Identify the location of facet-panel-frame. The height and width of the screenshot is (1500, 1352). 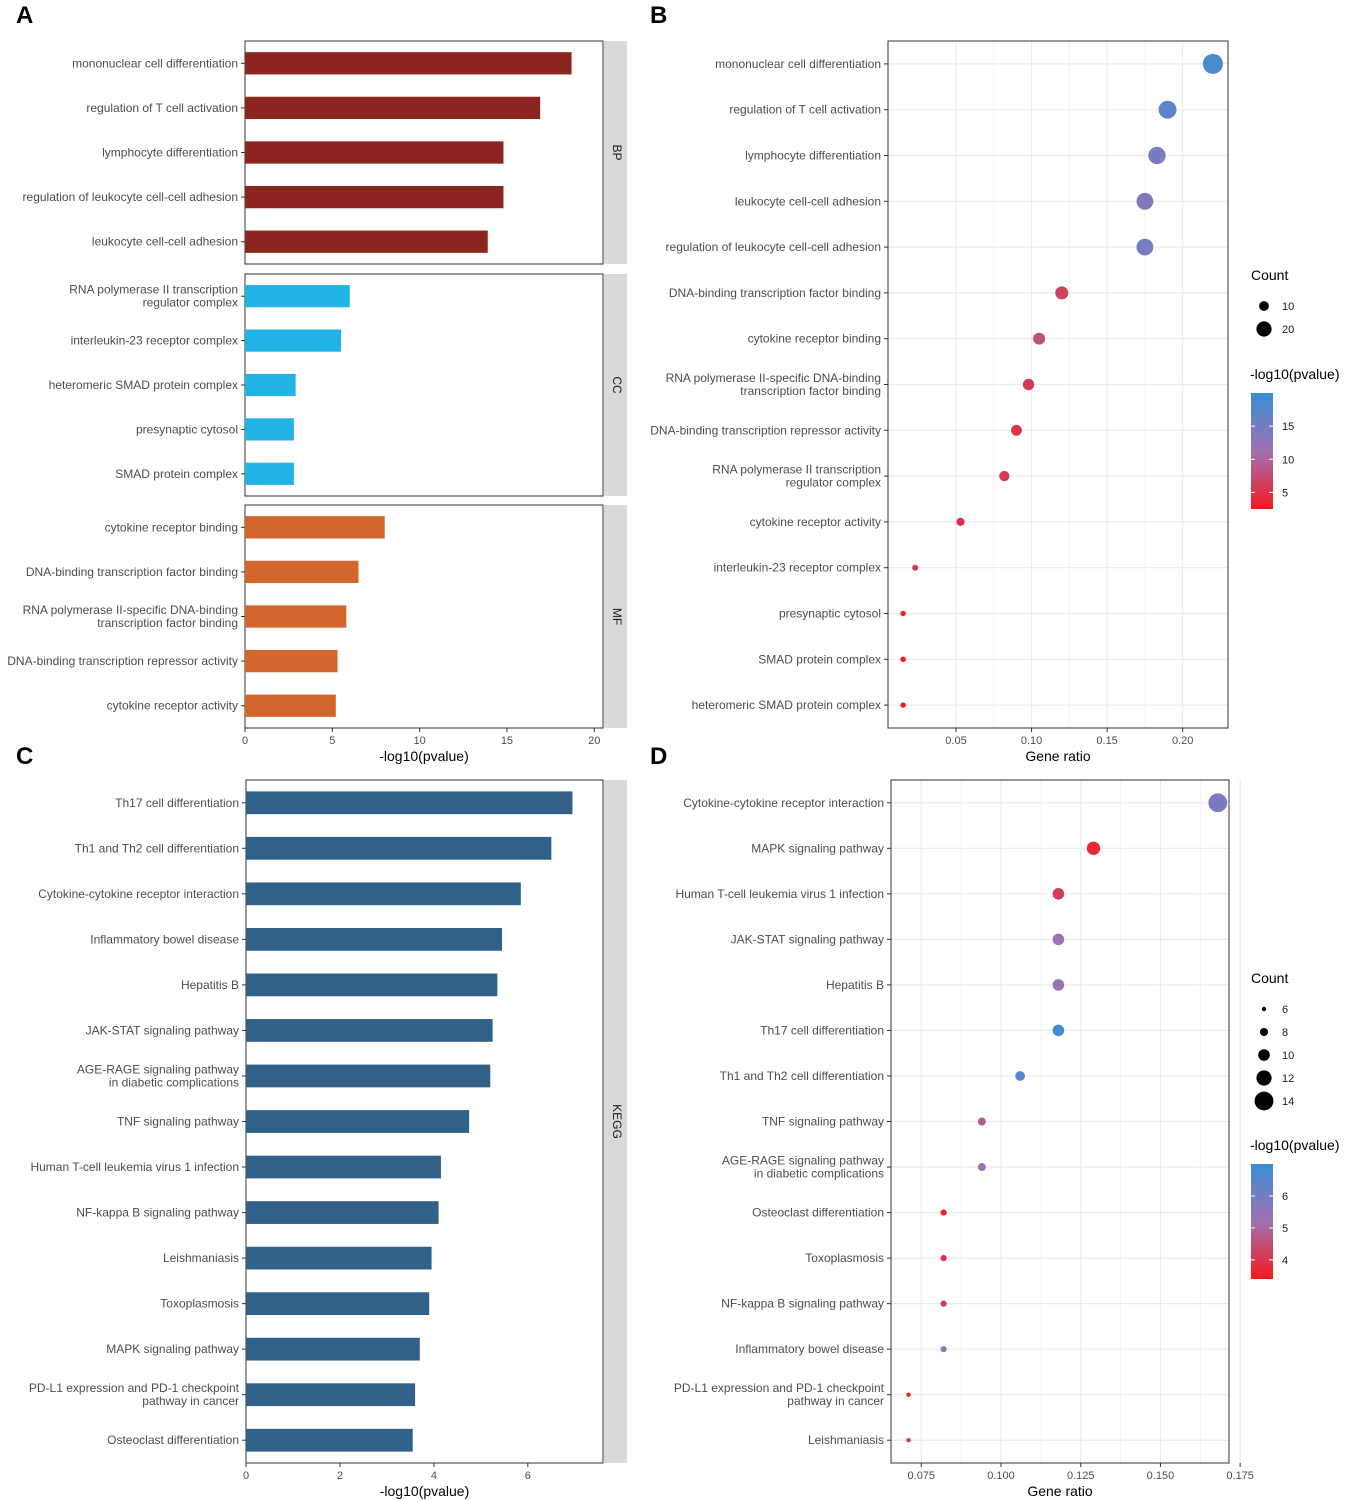
(424, 385).